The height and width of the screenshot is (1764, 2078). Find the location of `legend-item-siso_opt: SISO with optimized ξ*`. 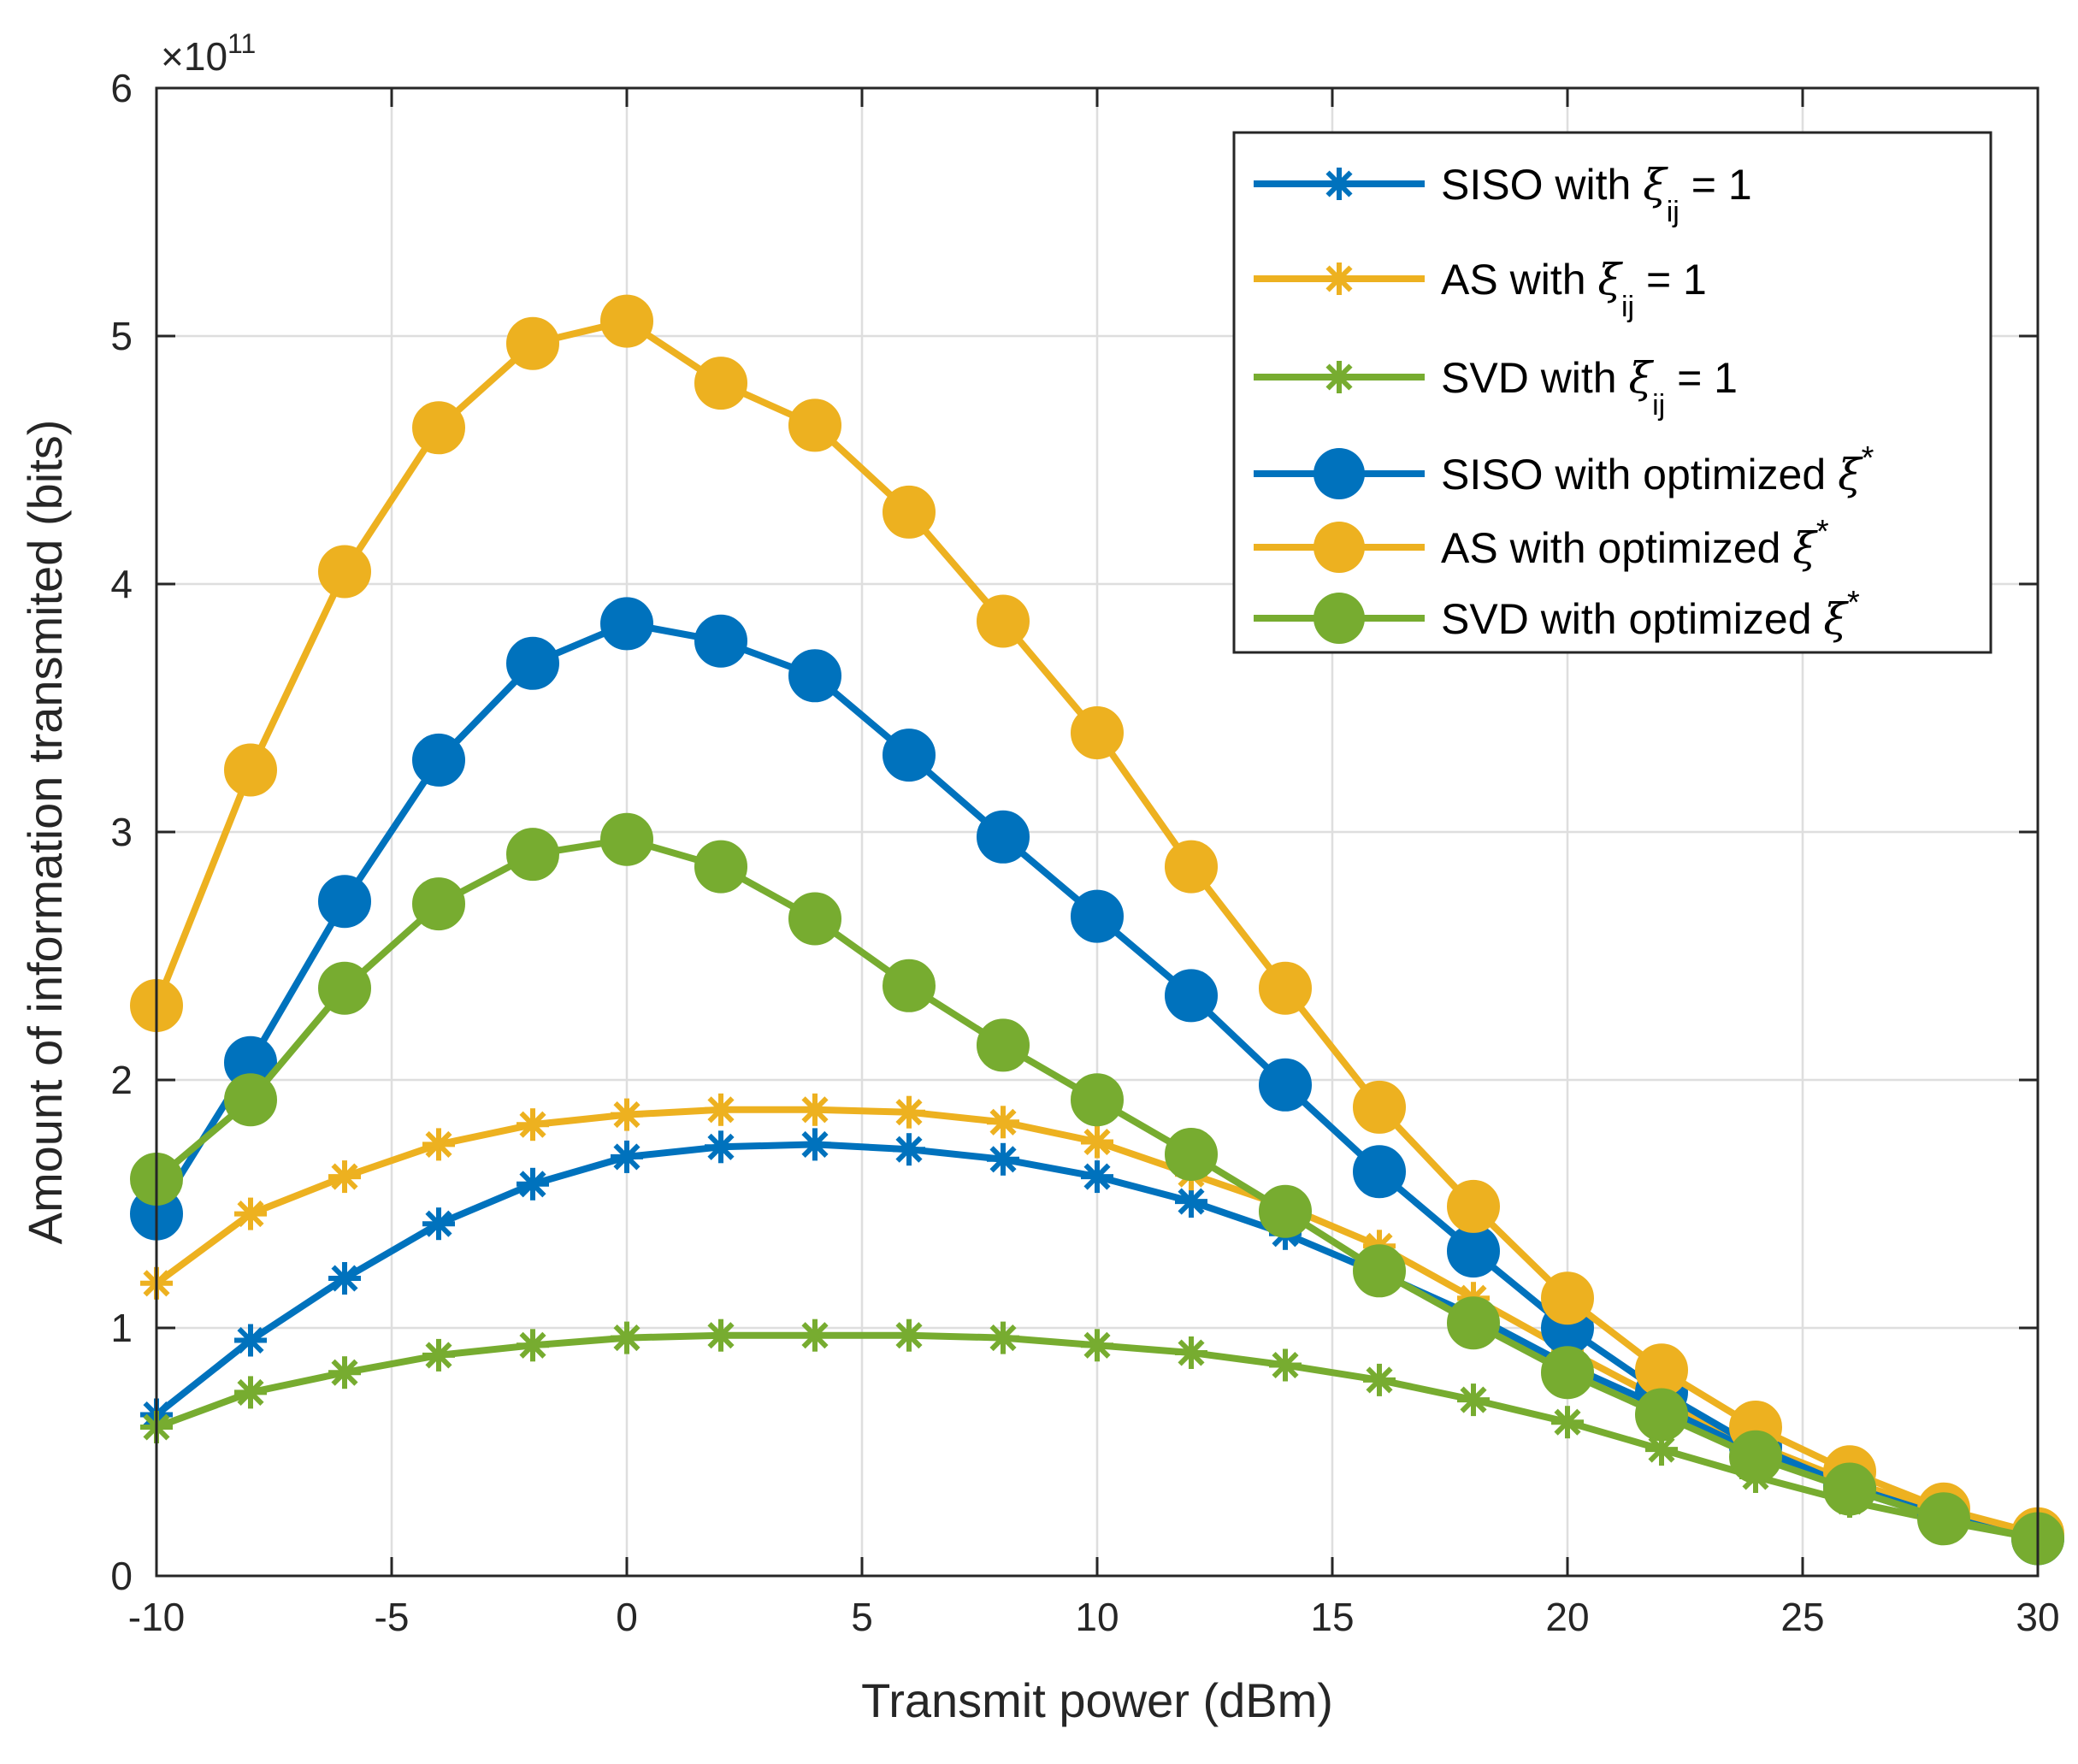

legend-item-siso_opt: SISO with optimized ξ* is located at coordinates (1564, 469).